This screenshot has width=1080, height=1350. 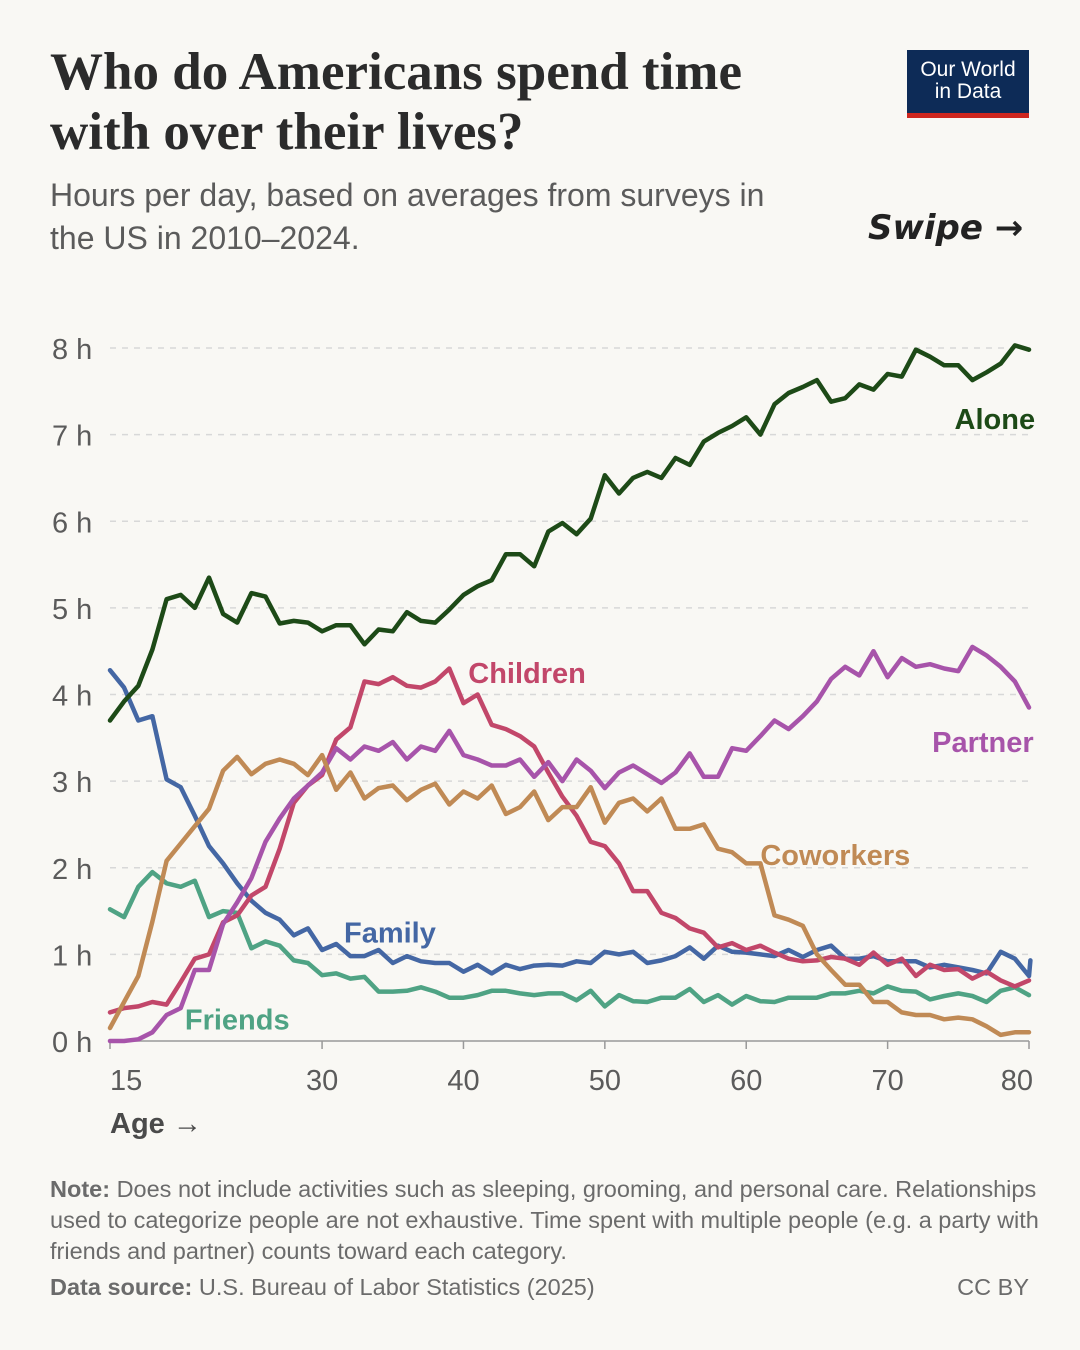 What do you see at coordinates (72, 956) in the screenshot?
I see `y-tick-label: 1 h` at bounding box center [72, 956].